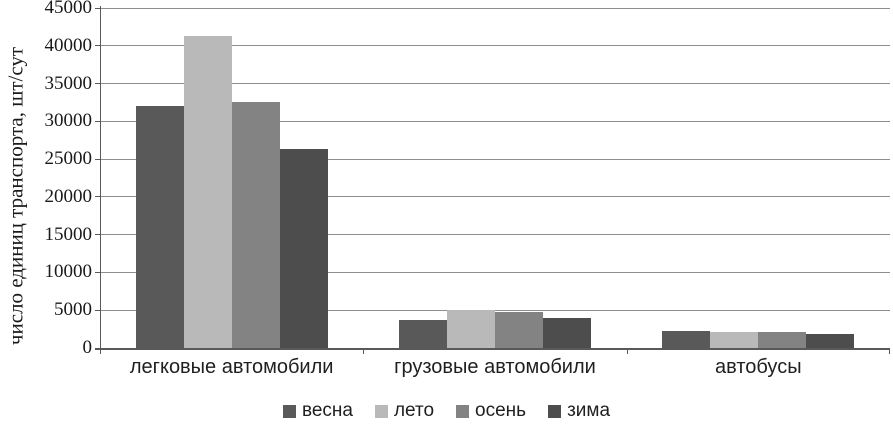  Describe the element at coordinates (68, 83) in the screenshot. I see `y-tick-label: 35000` at that location.